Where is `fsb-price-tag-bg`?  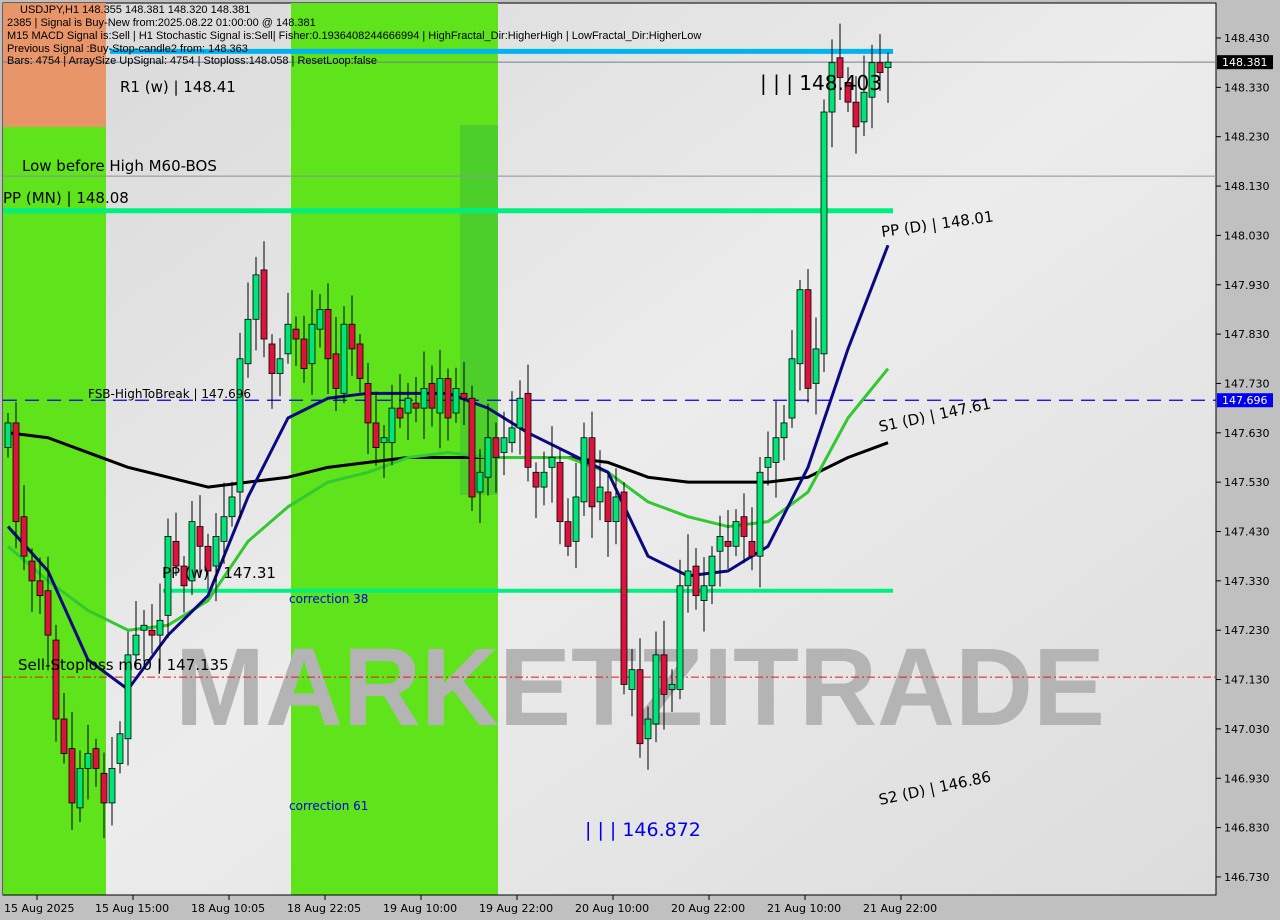
fsb-price-tag-bg is located at coordinates (1245, 400).